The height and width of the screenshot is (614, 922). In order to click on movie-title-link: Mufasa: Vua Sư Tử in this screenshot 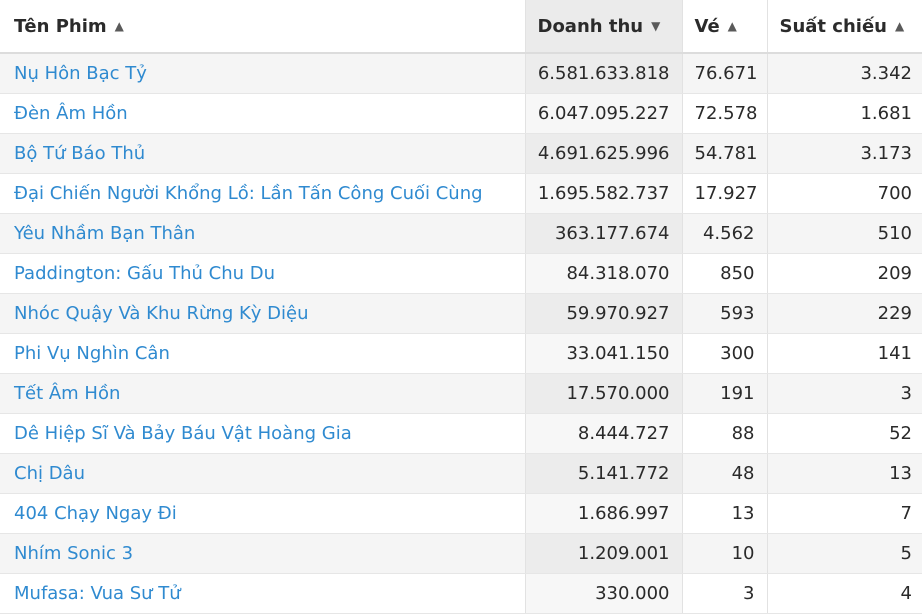, I will do `click(97, 593)`.